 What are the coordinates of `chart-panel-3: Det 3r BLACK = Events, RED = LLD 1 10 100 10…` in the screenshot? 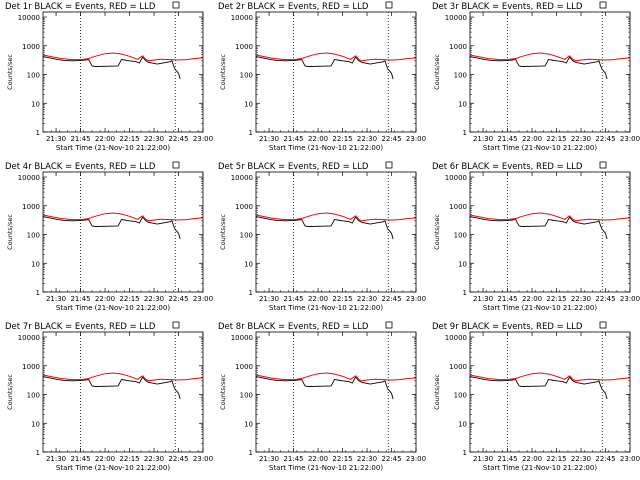 It's located at (536, 76).